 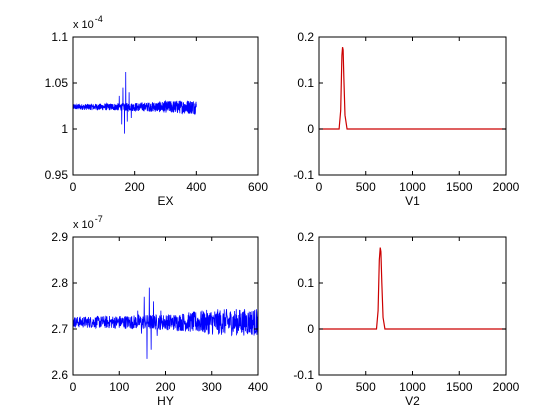 I want to click on x-tick-label-v1: 500, so click(x=366, y=187).